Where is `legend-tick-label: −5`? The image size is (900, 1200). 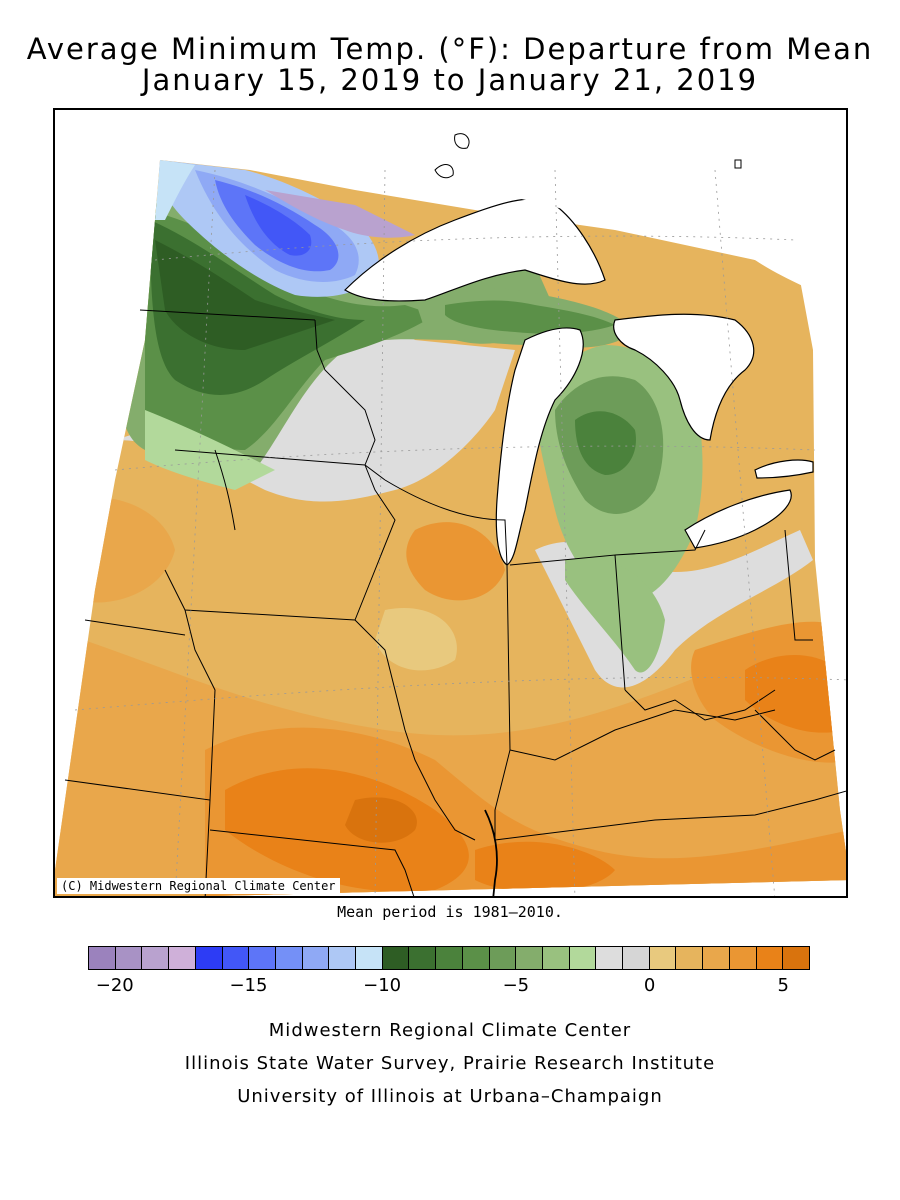 legend-tick-label: −5 is located at coordinates (516, 985).